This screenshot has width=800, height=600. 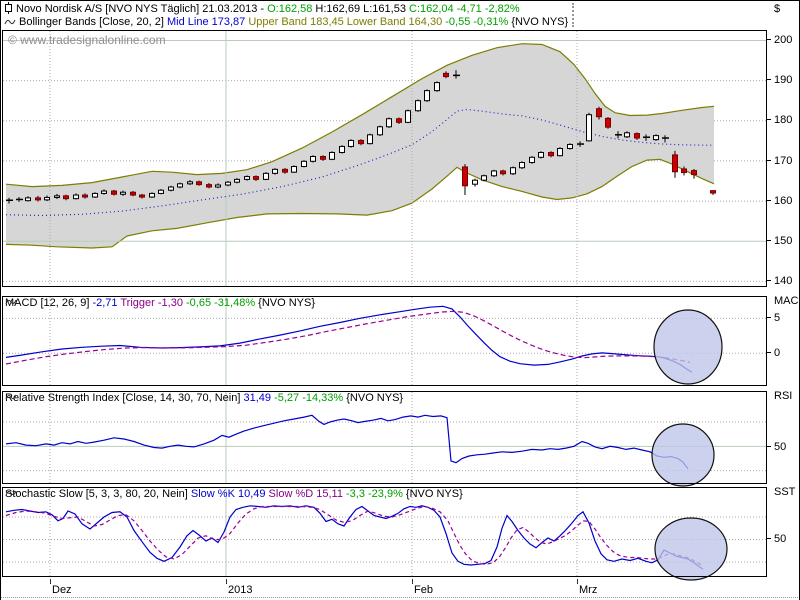 I want to click on bottom-divider, so click(x=400, y=597).